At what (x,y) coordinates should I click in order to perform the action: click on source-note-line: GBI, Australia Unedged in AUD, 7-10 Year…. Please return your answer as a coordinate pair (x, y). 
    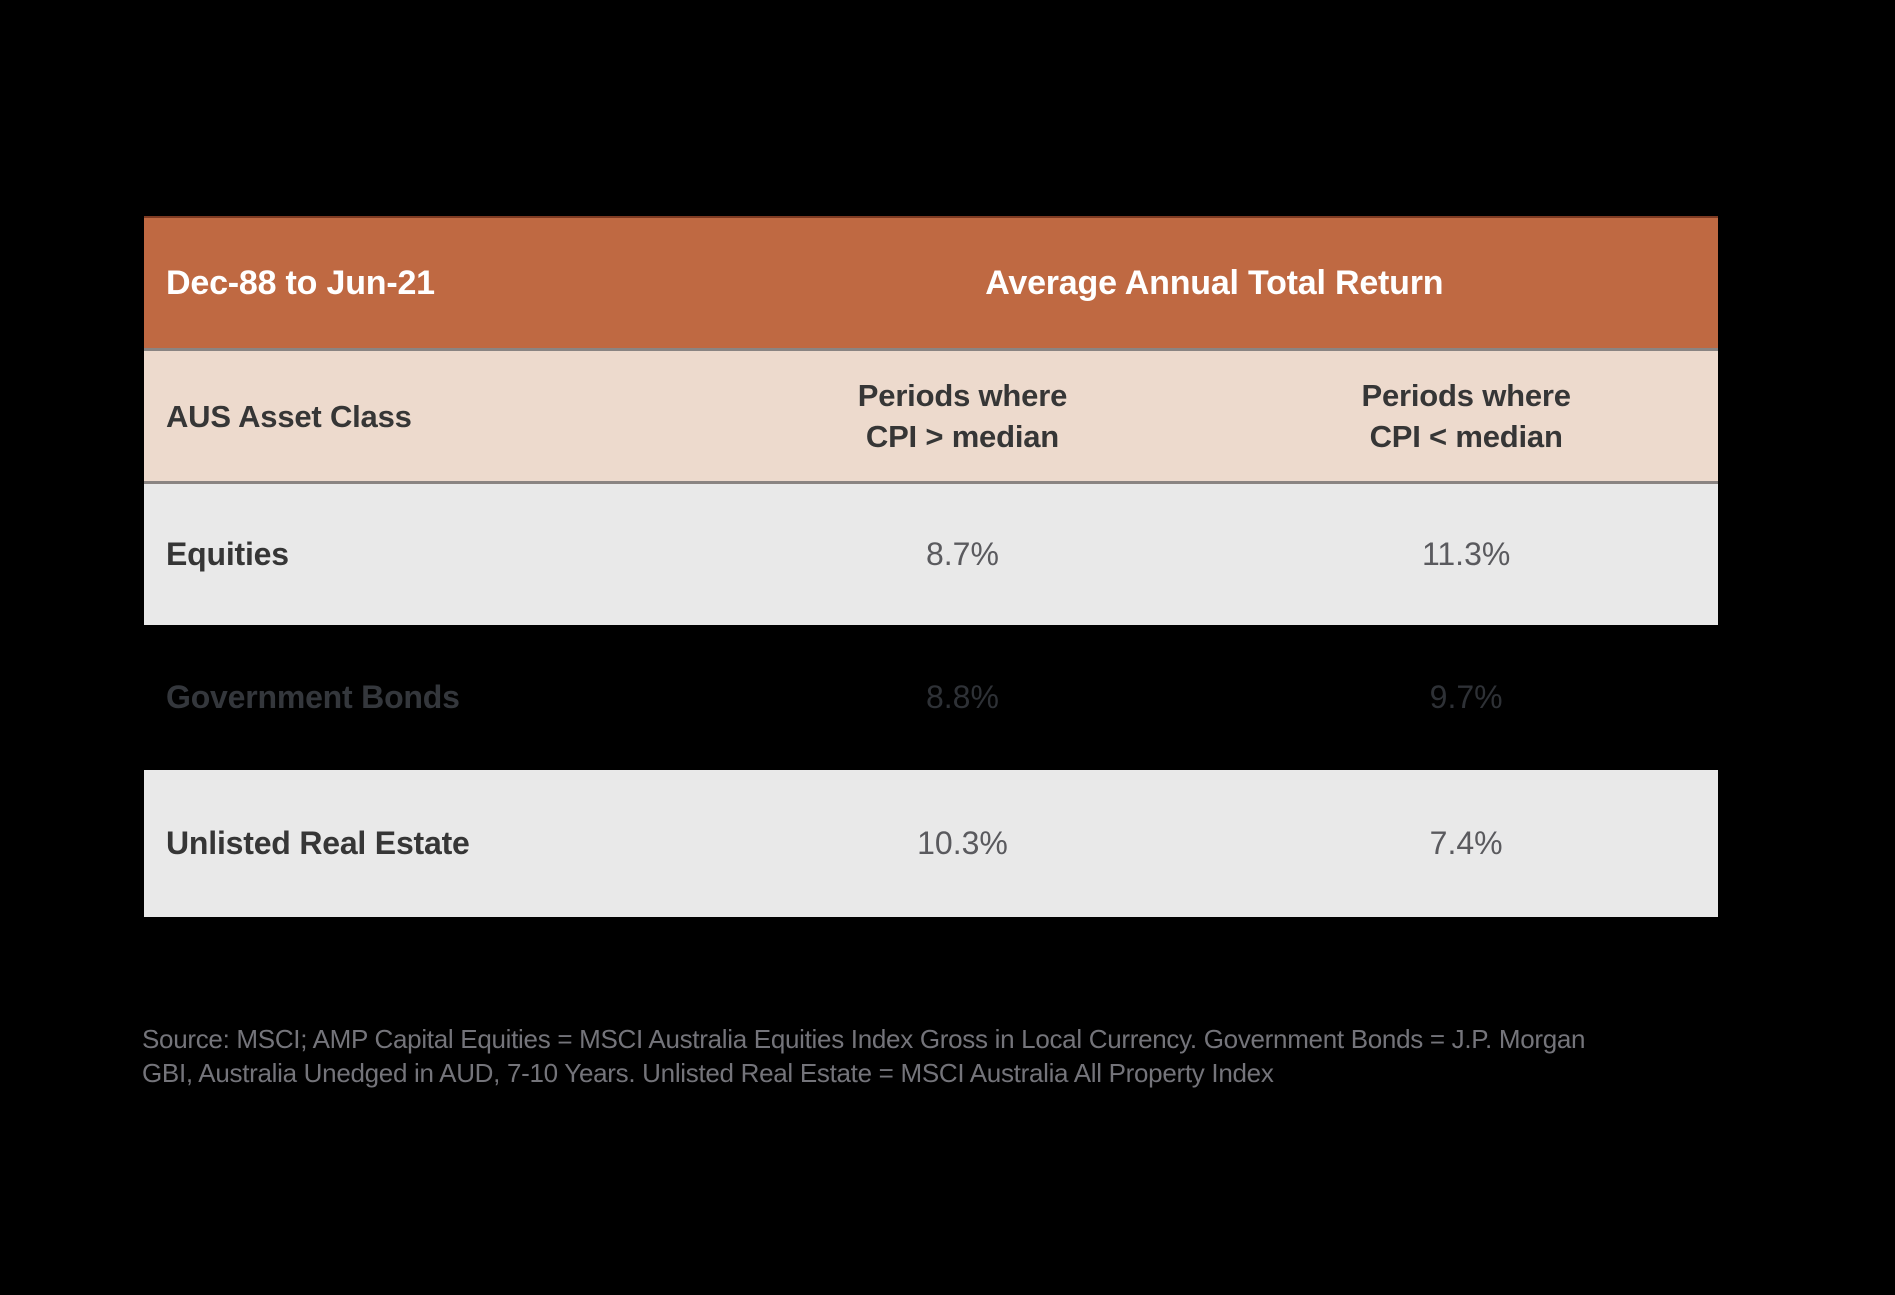
    Looking at the image, I should click on (708, 1073).